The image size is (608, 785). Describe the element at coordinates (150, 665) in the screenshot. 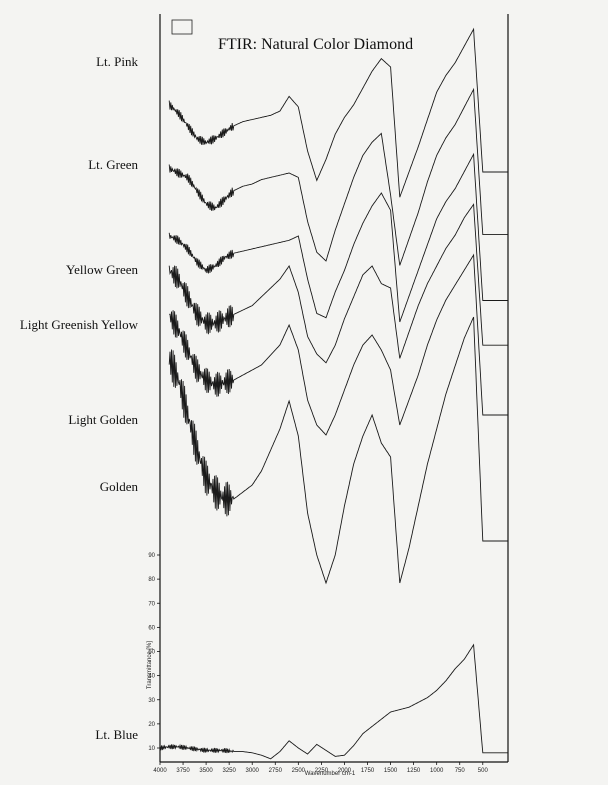

I see `y-axis-title: Transmittance [%]` at that location.